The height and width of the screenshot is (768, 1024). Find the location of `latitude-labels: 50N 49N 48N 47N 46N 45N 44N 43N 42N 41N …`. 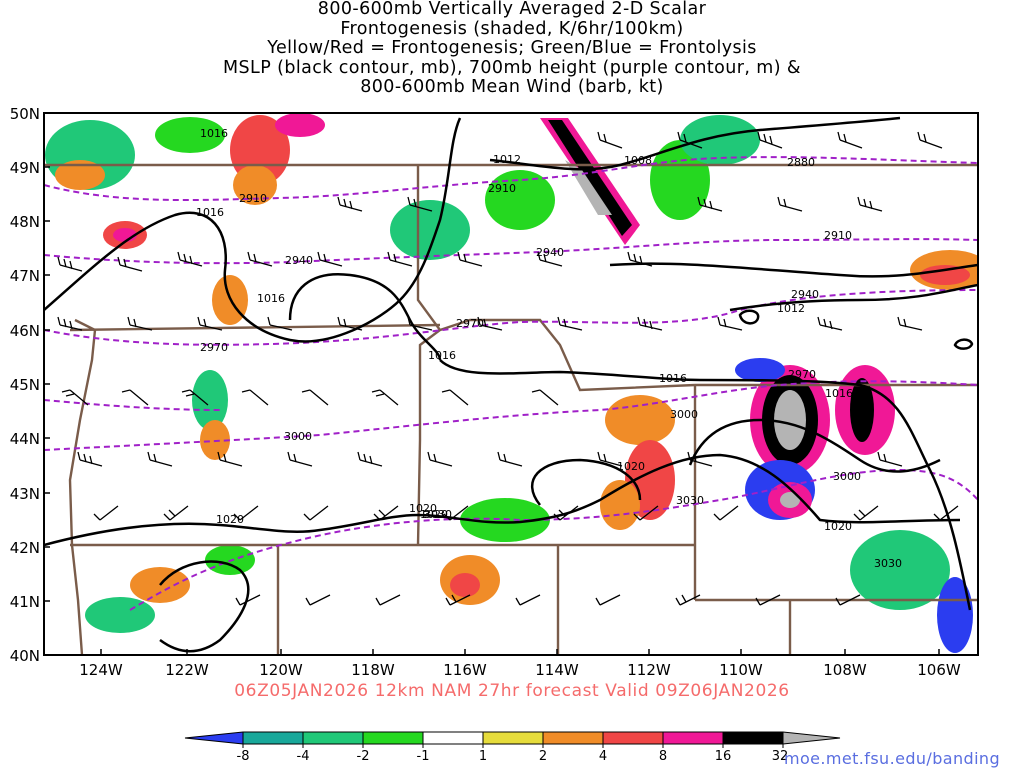

latitude-labels: 50N 49N 48N 47N 46N 45N 44N 43N 42N 41N … is located at coordinates (25, 385).